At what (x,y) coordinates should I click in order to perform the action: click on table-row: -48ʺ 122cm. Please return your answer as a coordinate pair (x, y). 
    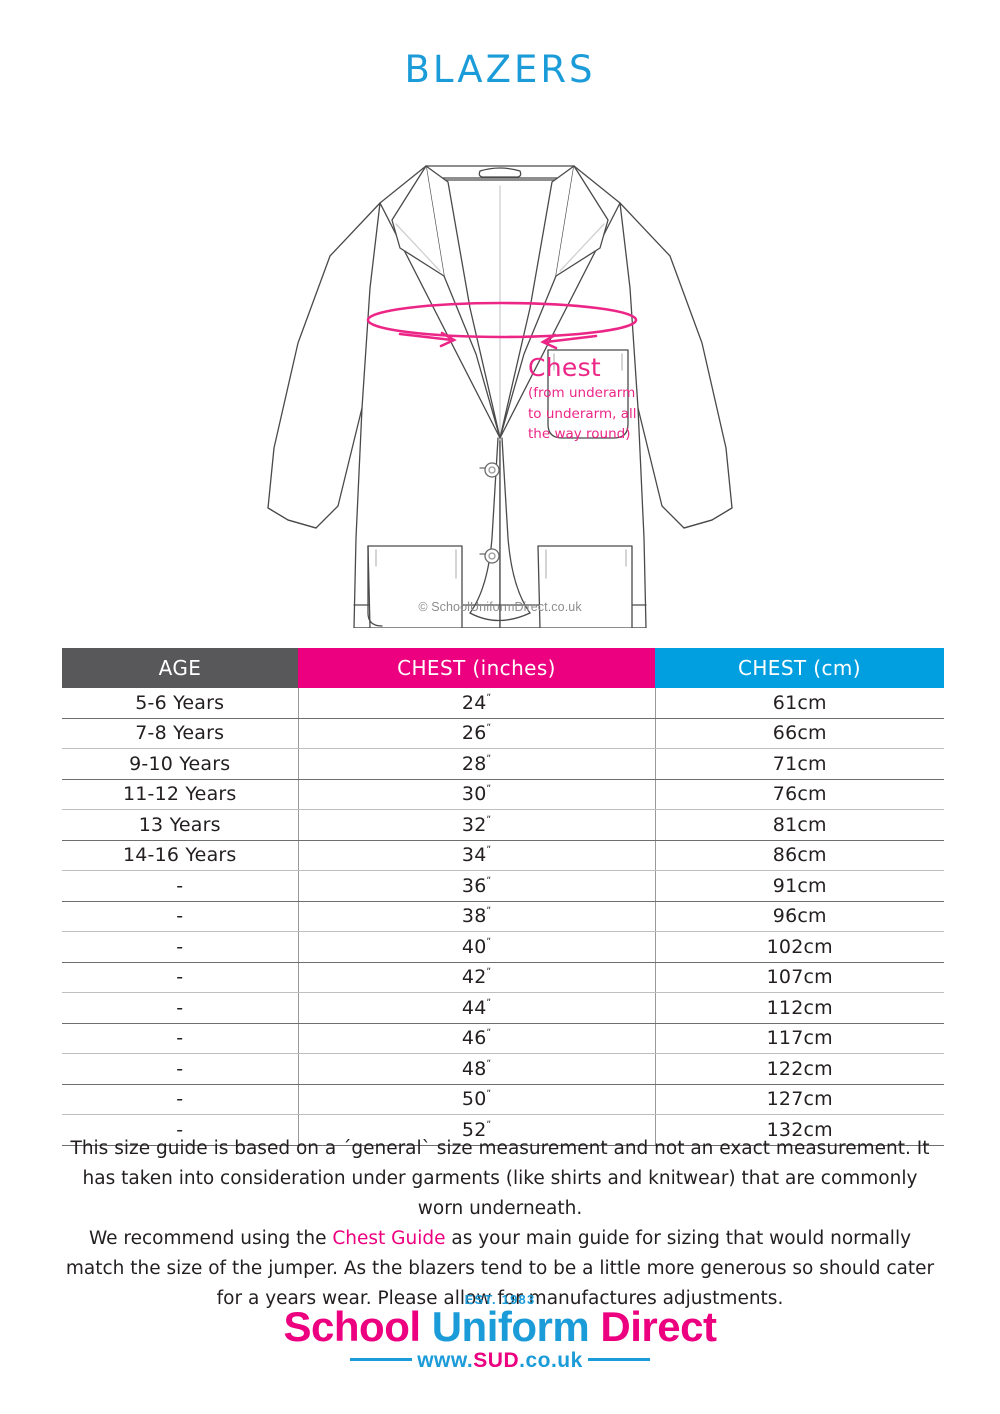
    Looking at the image, I should click on (503, 1069).